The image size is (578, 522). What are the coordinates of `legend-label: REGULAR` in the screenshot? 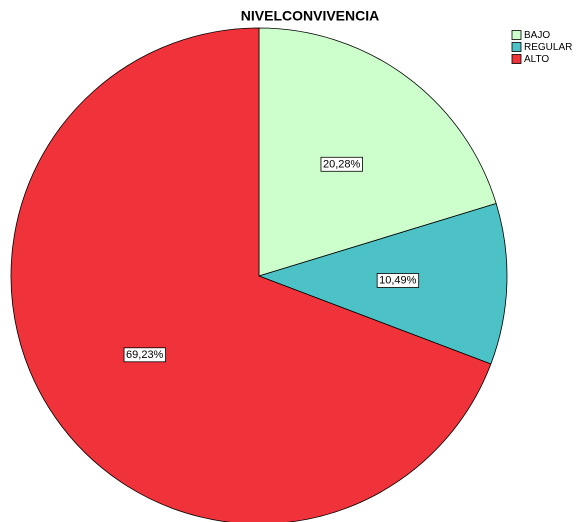 It's located at (548, 47).